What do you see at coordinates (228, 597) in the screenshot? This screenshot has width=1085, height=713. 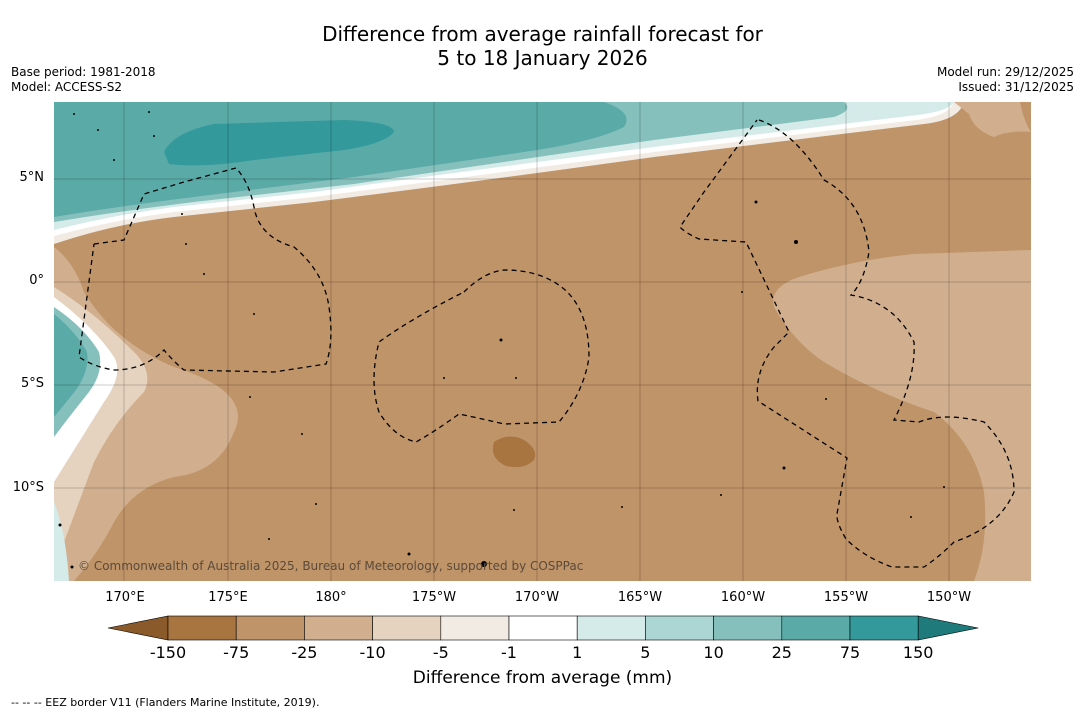 I see `lon-label-175e: 175°E` at bounding box center [228, 597].